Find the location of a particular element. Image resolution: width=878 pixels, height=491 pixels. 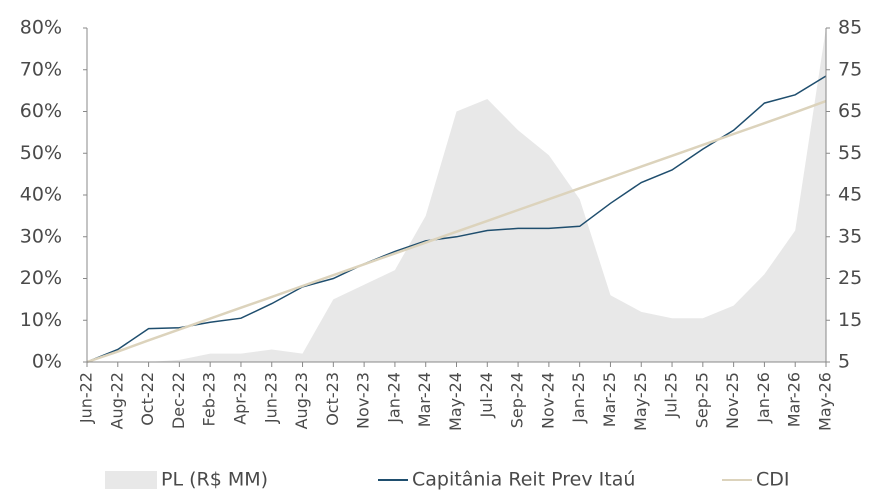

y2-tick-label: 15 is located at coordinates (850, 320).